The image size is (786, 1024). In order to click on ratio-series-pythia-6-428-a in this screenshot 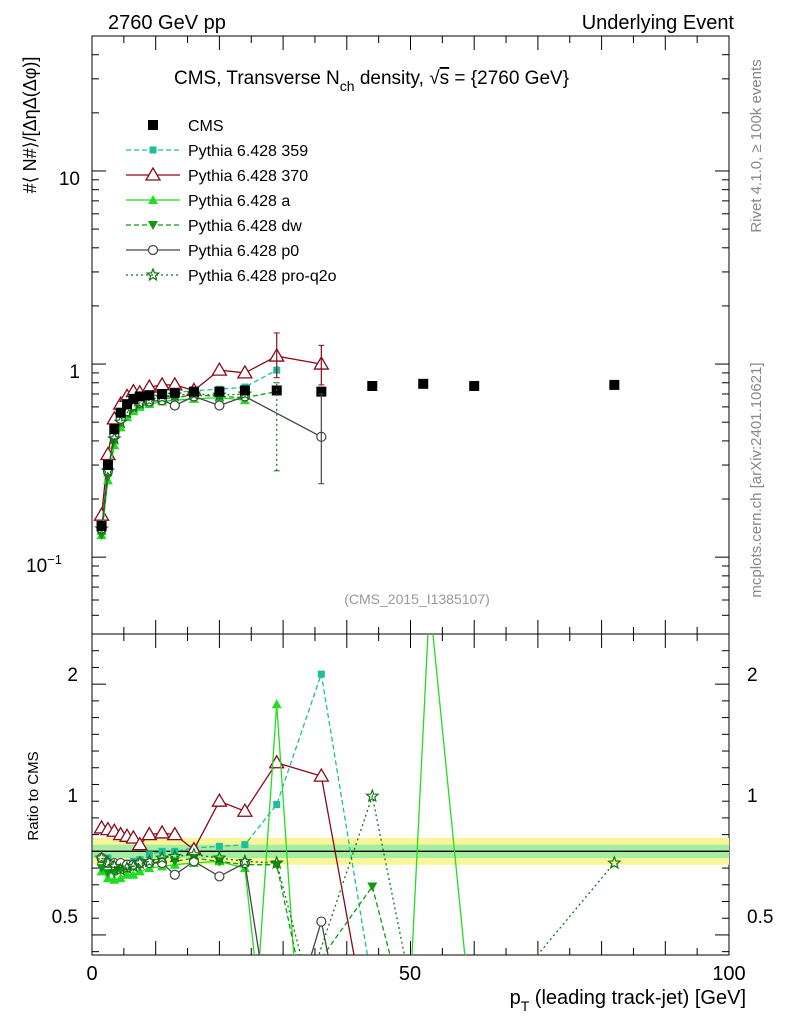, I will do `click(281, 794)`.